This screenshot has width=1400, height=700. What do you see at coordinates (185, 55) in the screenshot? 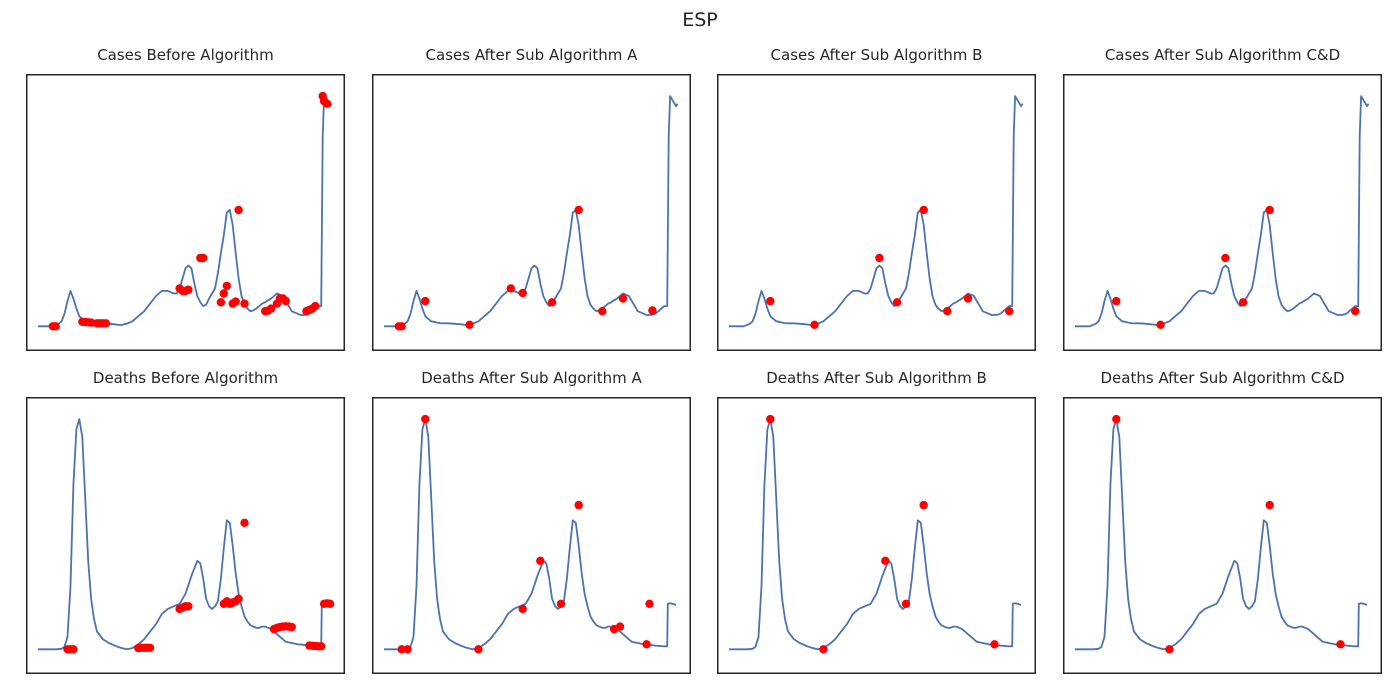
I see `subplot-title: Cases Before Algorithm` at bounding box center [185, 55].